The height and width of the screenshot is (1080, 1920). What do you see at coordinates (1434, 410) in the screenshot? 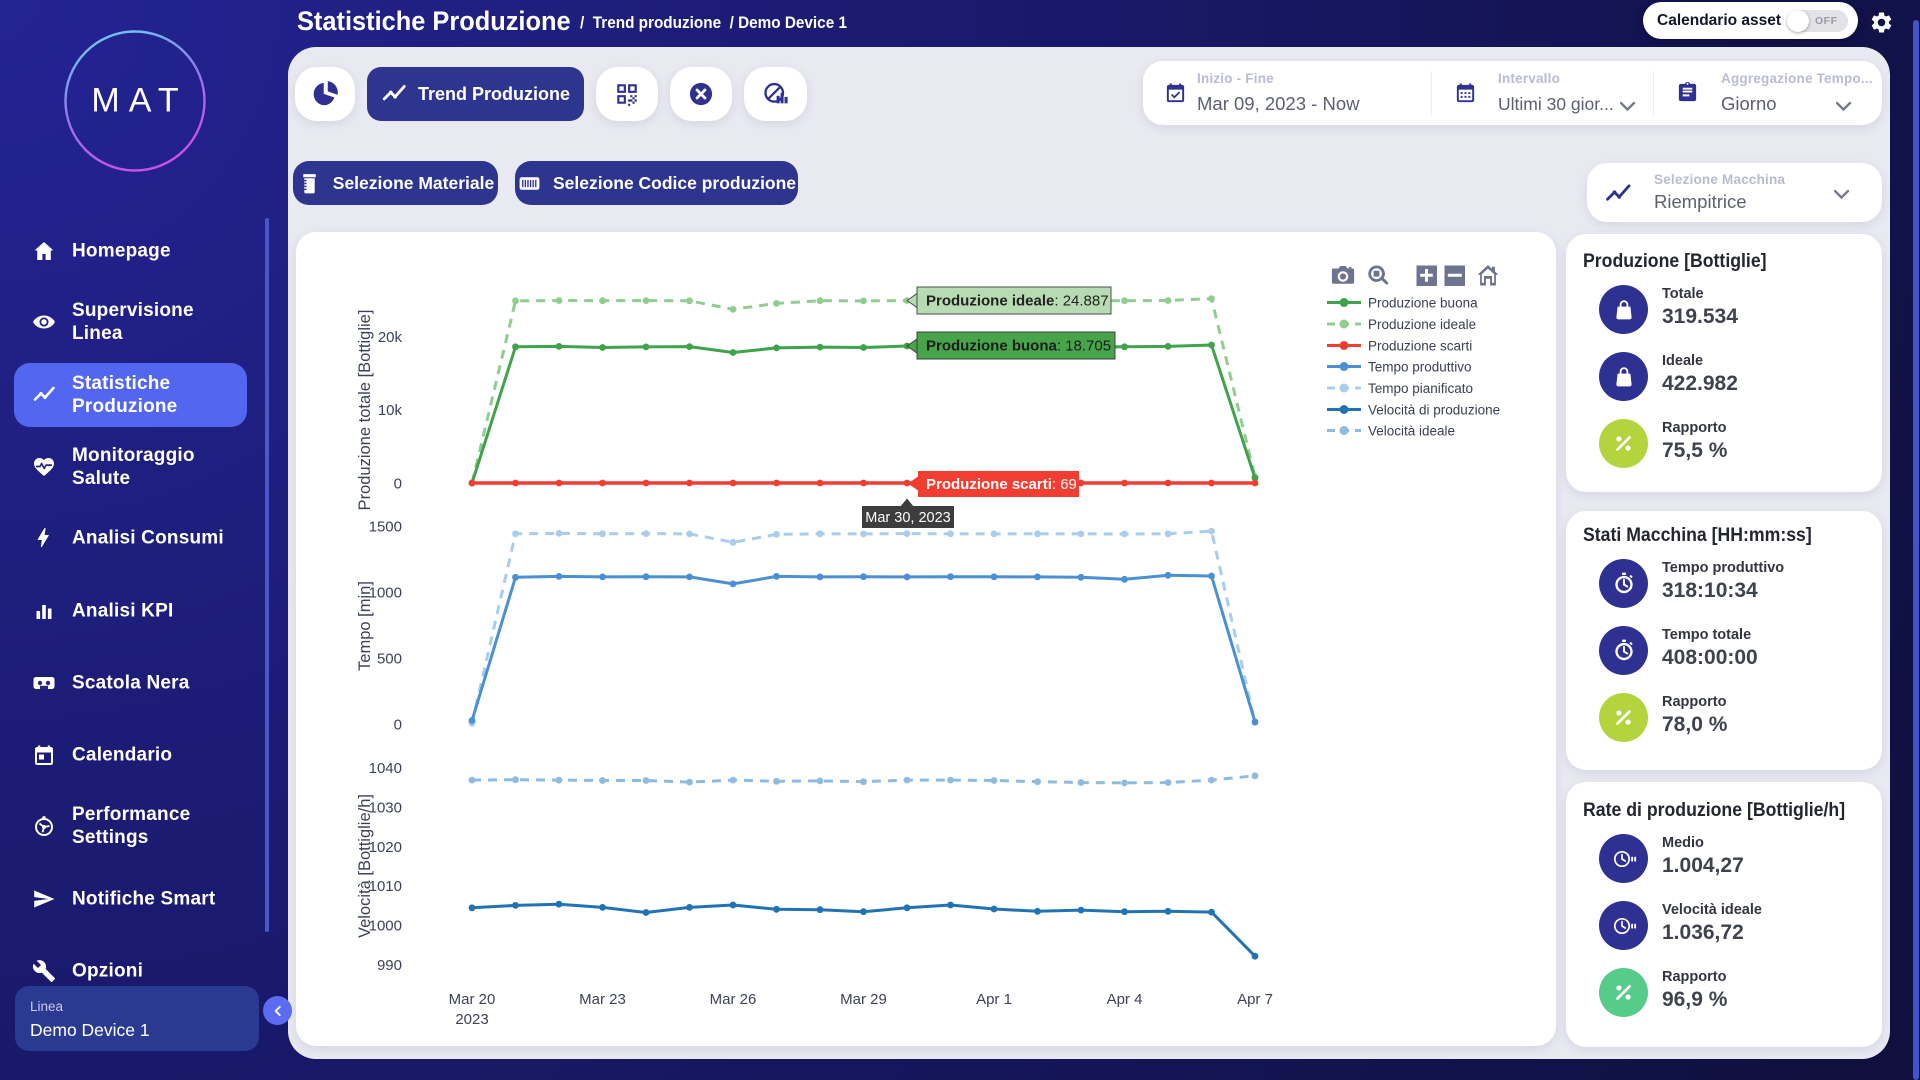
I see `svg-text: Velocità di produzione` at bounding box center [1434, 410].